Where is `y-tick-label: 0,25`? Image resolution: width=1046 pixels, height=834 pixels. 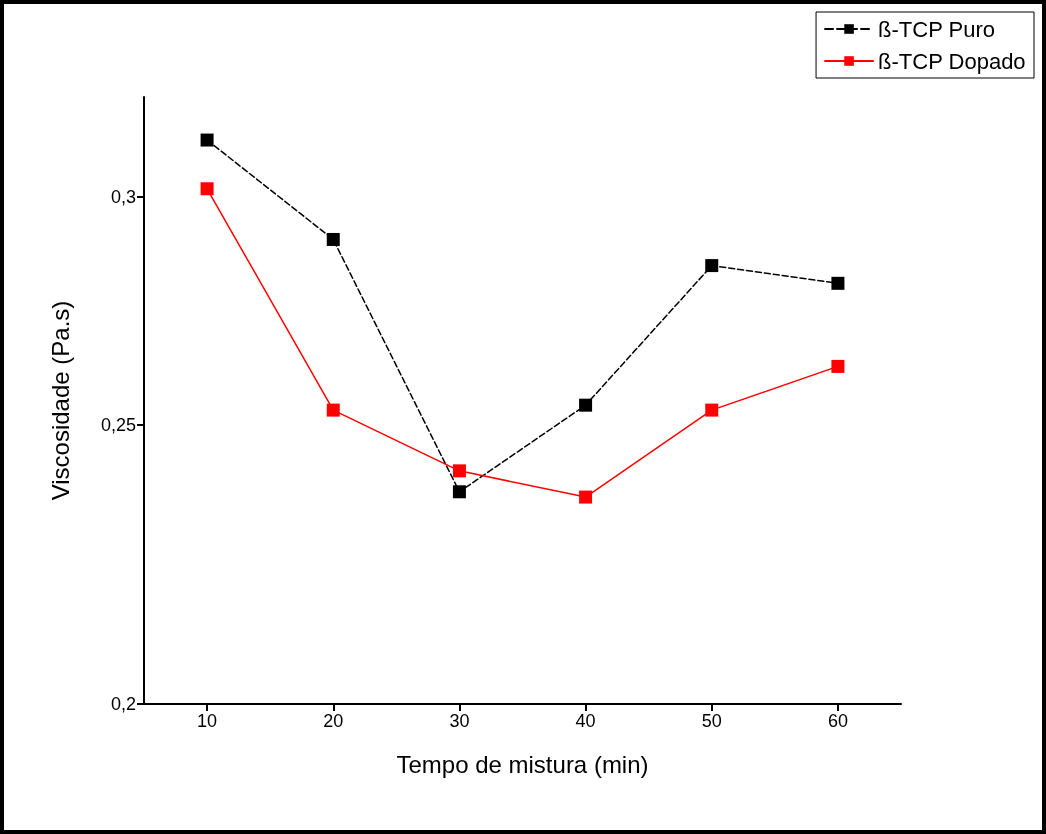
y-tick-label: 0,25 is located at coordinates (118, 425).